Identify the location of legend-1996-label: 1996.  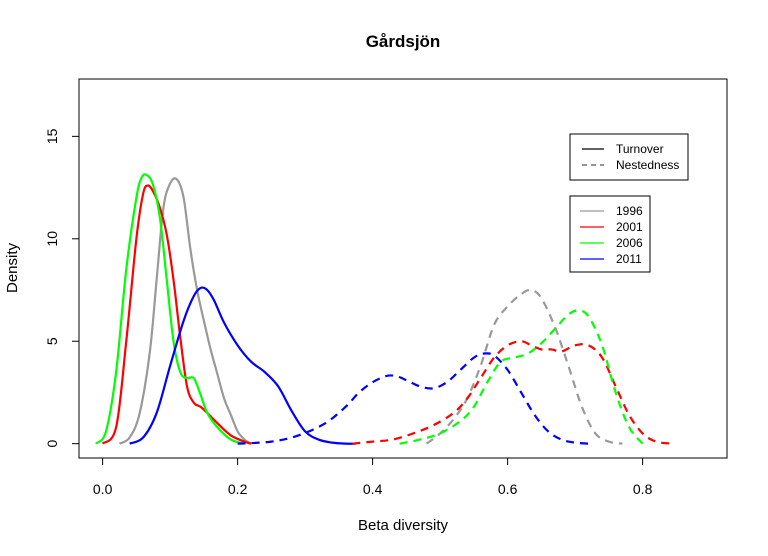
(629, 211).